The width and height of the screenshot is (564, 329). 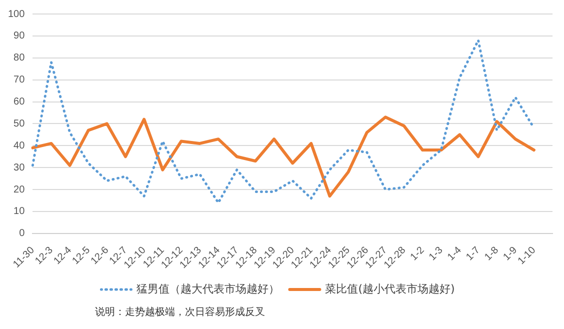 What do you see at coordinates (20, 212) in the screenshot?
I see `y-tick-label: 10` at bounding box center [20, 212].